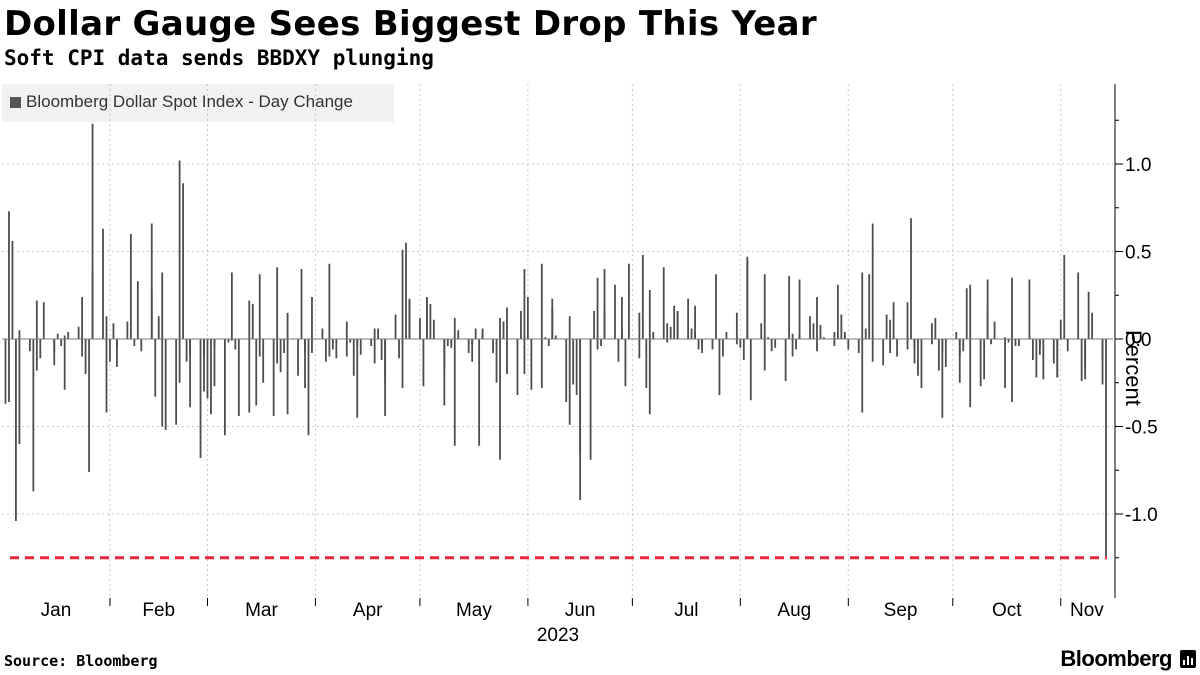  I want to click on x-year-label: 2023, so click(558, 635).